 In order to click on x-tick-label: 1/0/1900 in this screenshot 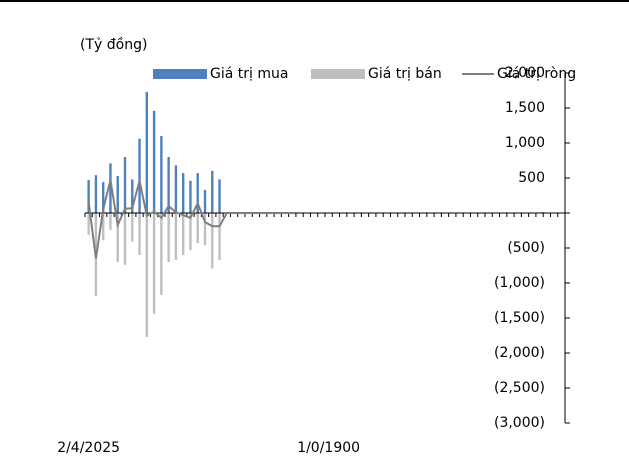, I will do `click(328, 448)`.